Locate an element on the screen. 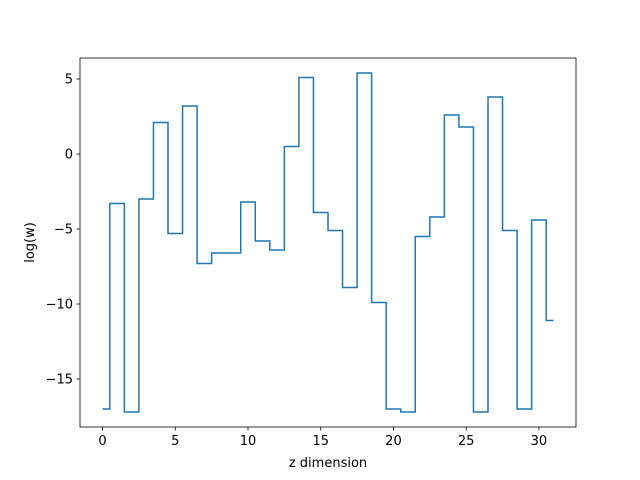 This screenshot has height=480, width=640. y-tick-label: 5 is located at coordinates (69, 80).